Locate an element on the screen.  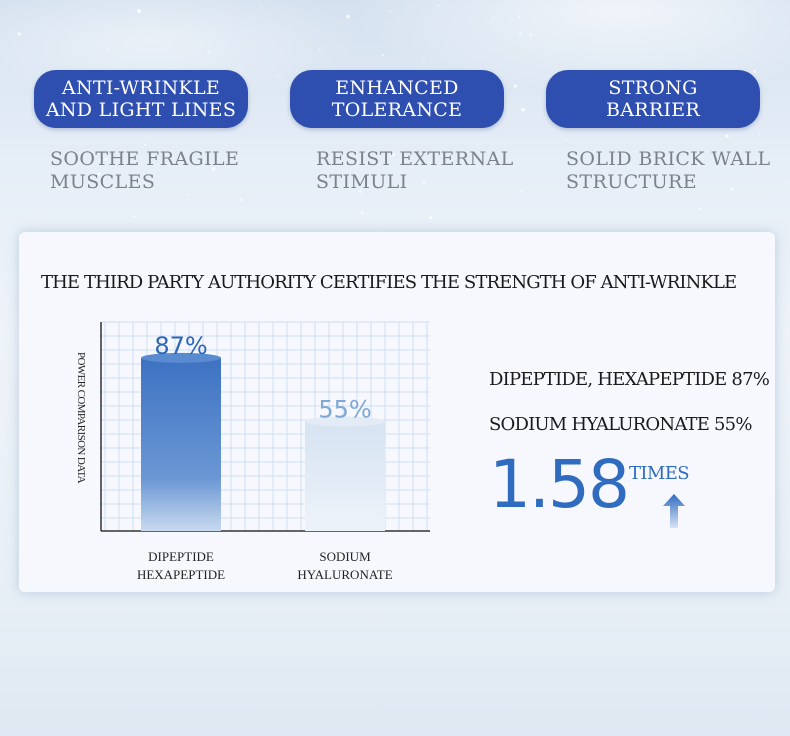
feature-desc-line: SOLID BRICK WALL is located at coordinates (668, 159).